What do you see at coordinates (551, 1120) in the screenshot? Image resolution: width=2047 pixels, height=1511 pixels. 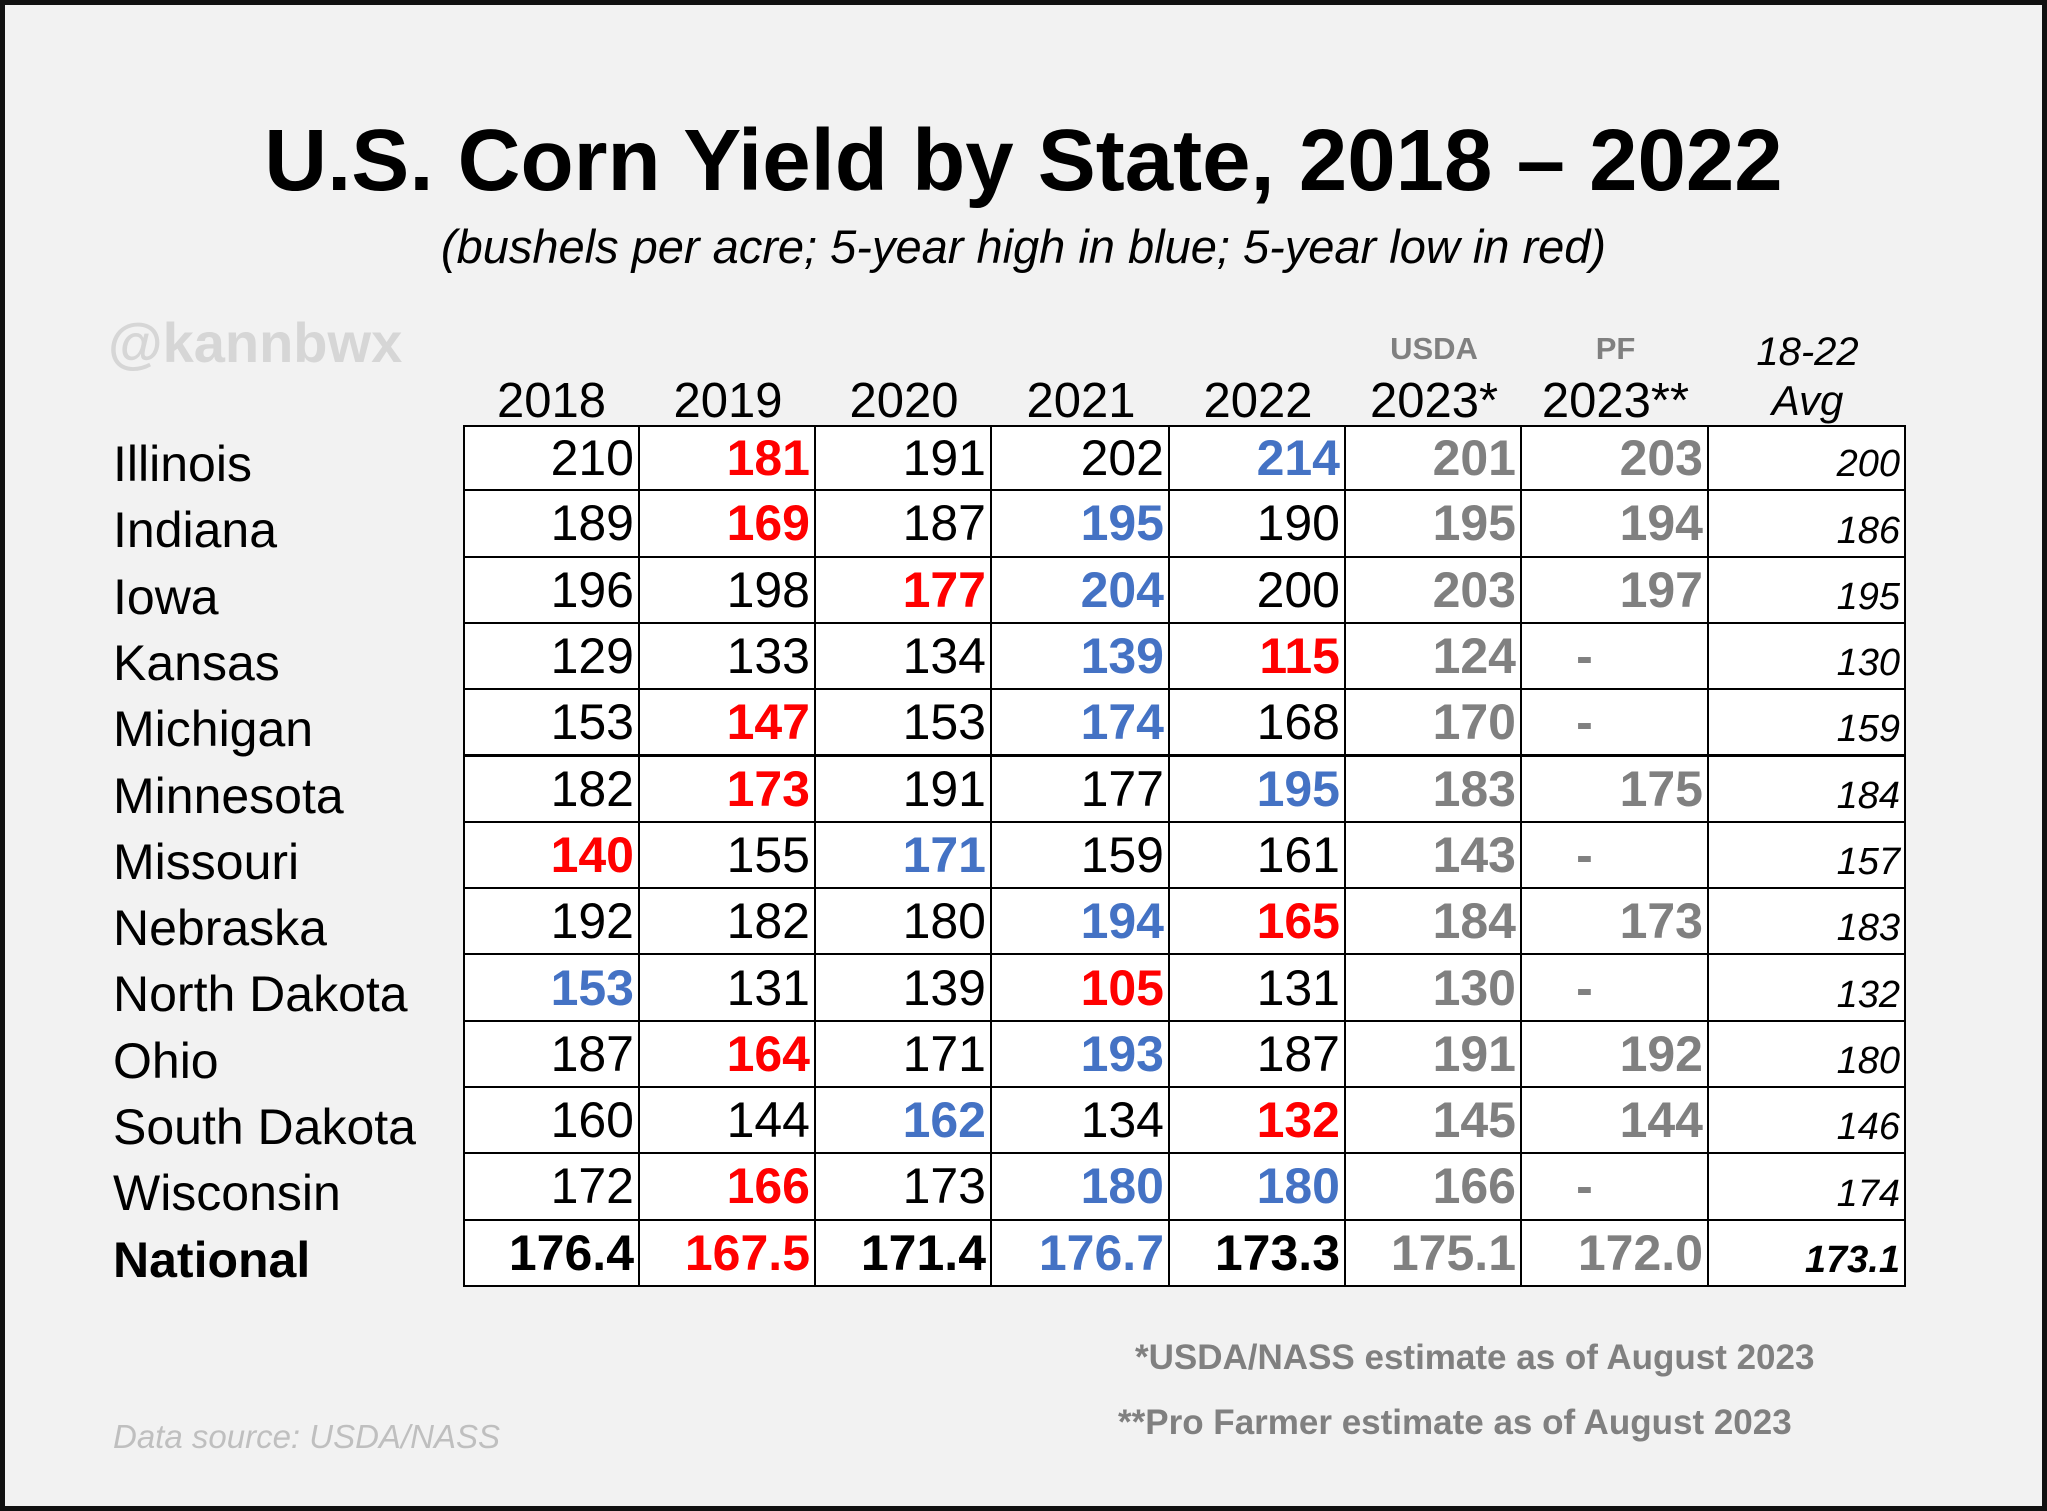 I see `table-cell: 160` at bounding box center [551, 1120].